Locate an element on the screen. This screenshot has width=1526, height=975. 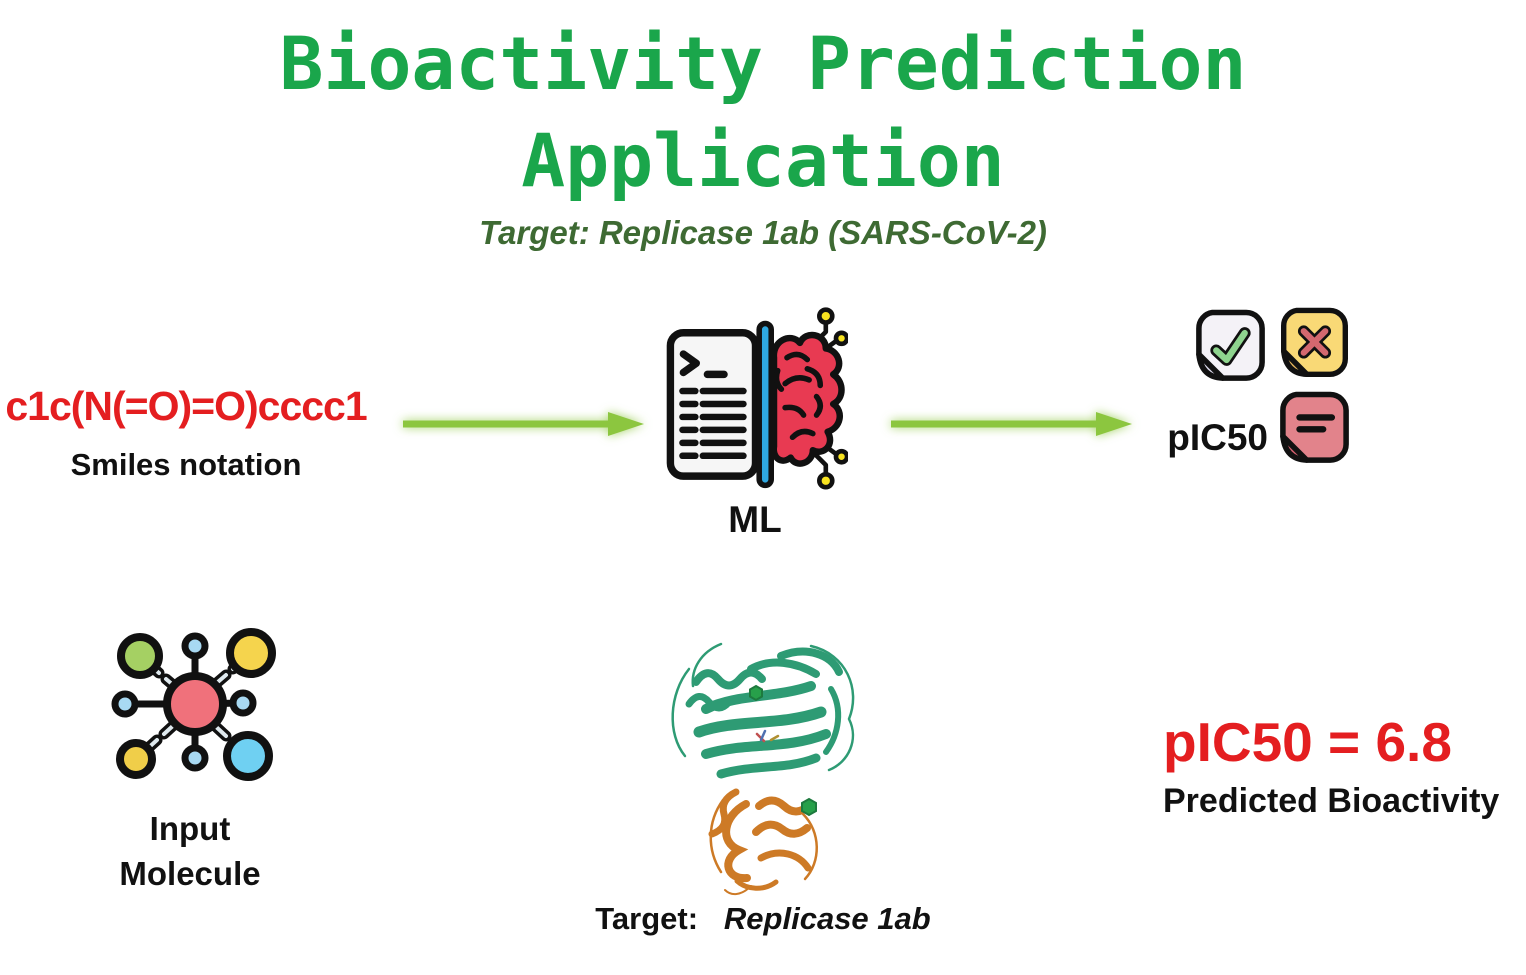
molecule-caption-line1: Input is located at coordinates (190, 828).